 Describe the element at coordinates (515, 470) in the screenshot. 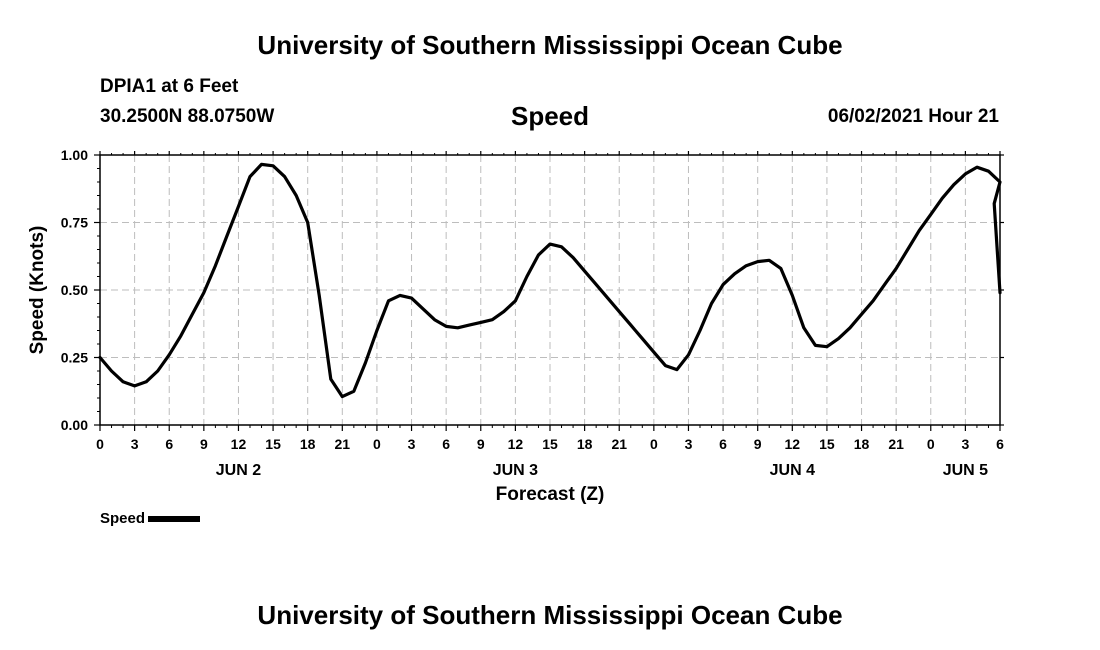

I see `x-day-label: JUN 3` at that location.